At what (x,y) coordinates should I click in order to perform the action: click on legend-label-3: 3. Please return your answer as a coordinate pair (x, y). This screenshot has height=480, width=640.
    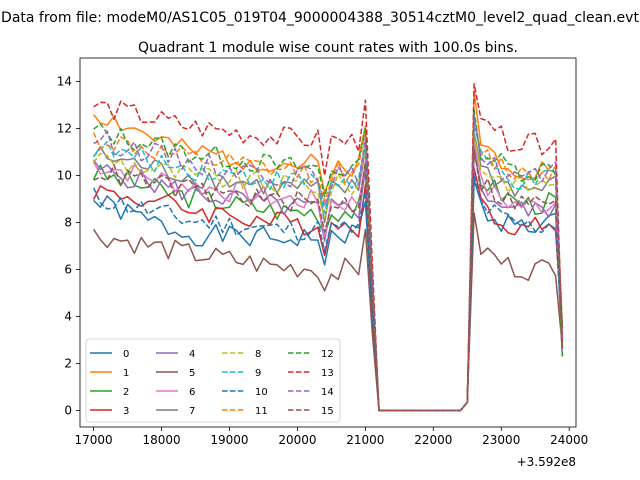
    Looking at the image, I should click on (126, 411).